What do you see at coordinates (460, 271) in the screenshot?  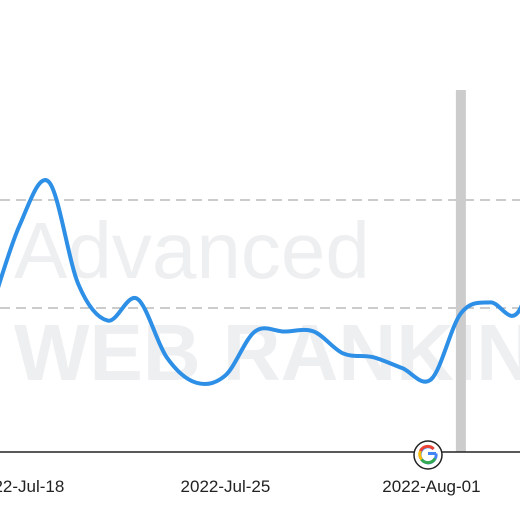 I see `event-band` at bounding box center [460, 271].